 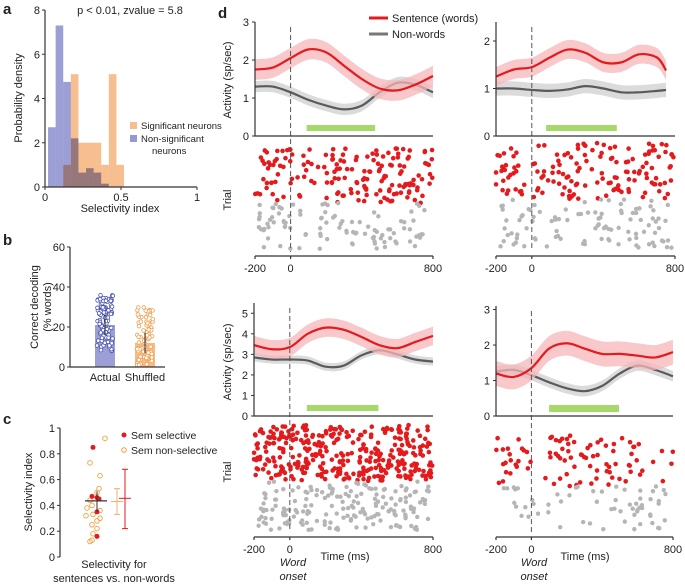 I want to click on panel-label-b: b, so click(x=7, y=240).